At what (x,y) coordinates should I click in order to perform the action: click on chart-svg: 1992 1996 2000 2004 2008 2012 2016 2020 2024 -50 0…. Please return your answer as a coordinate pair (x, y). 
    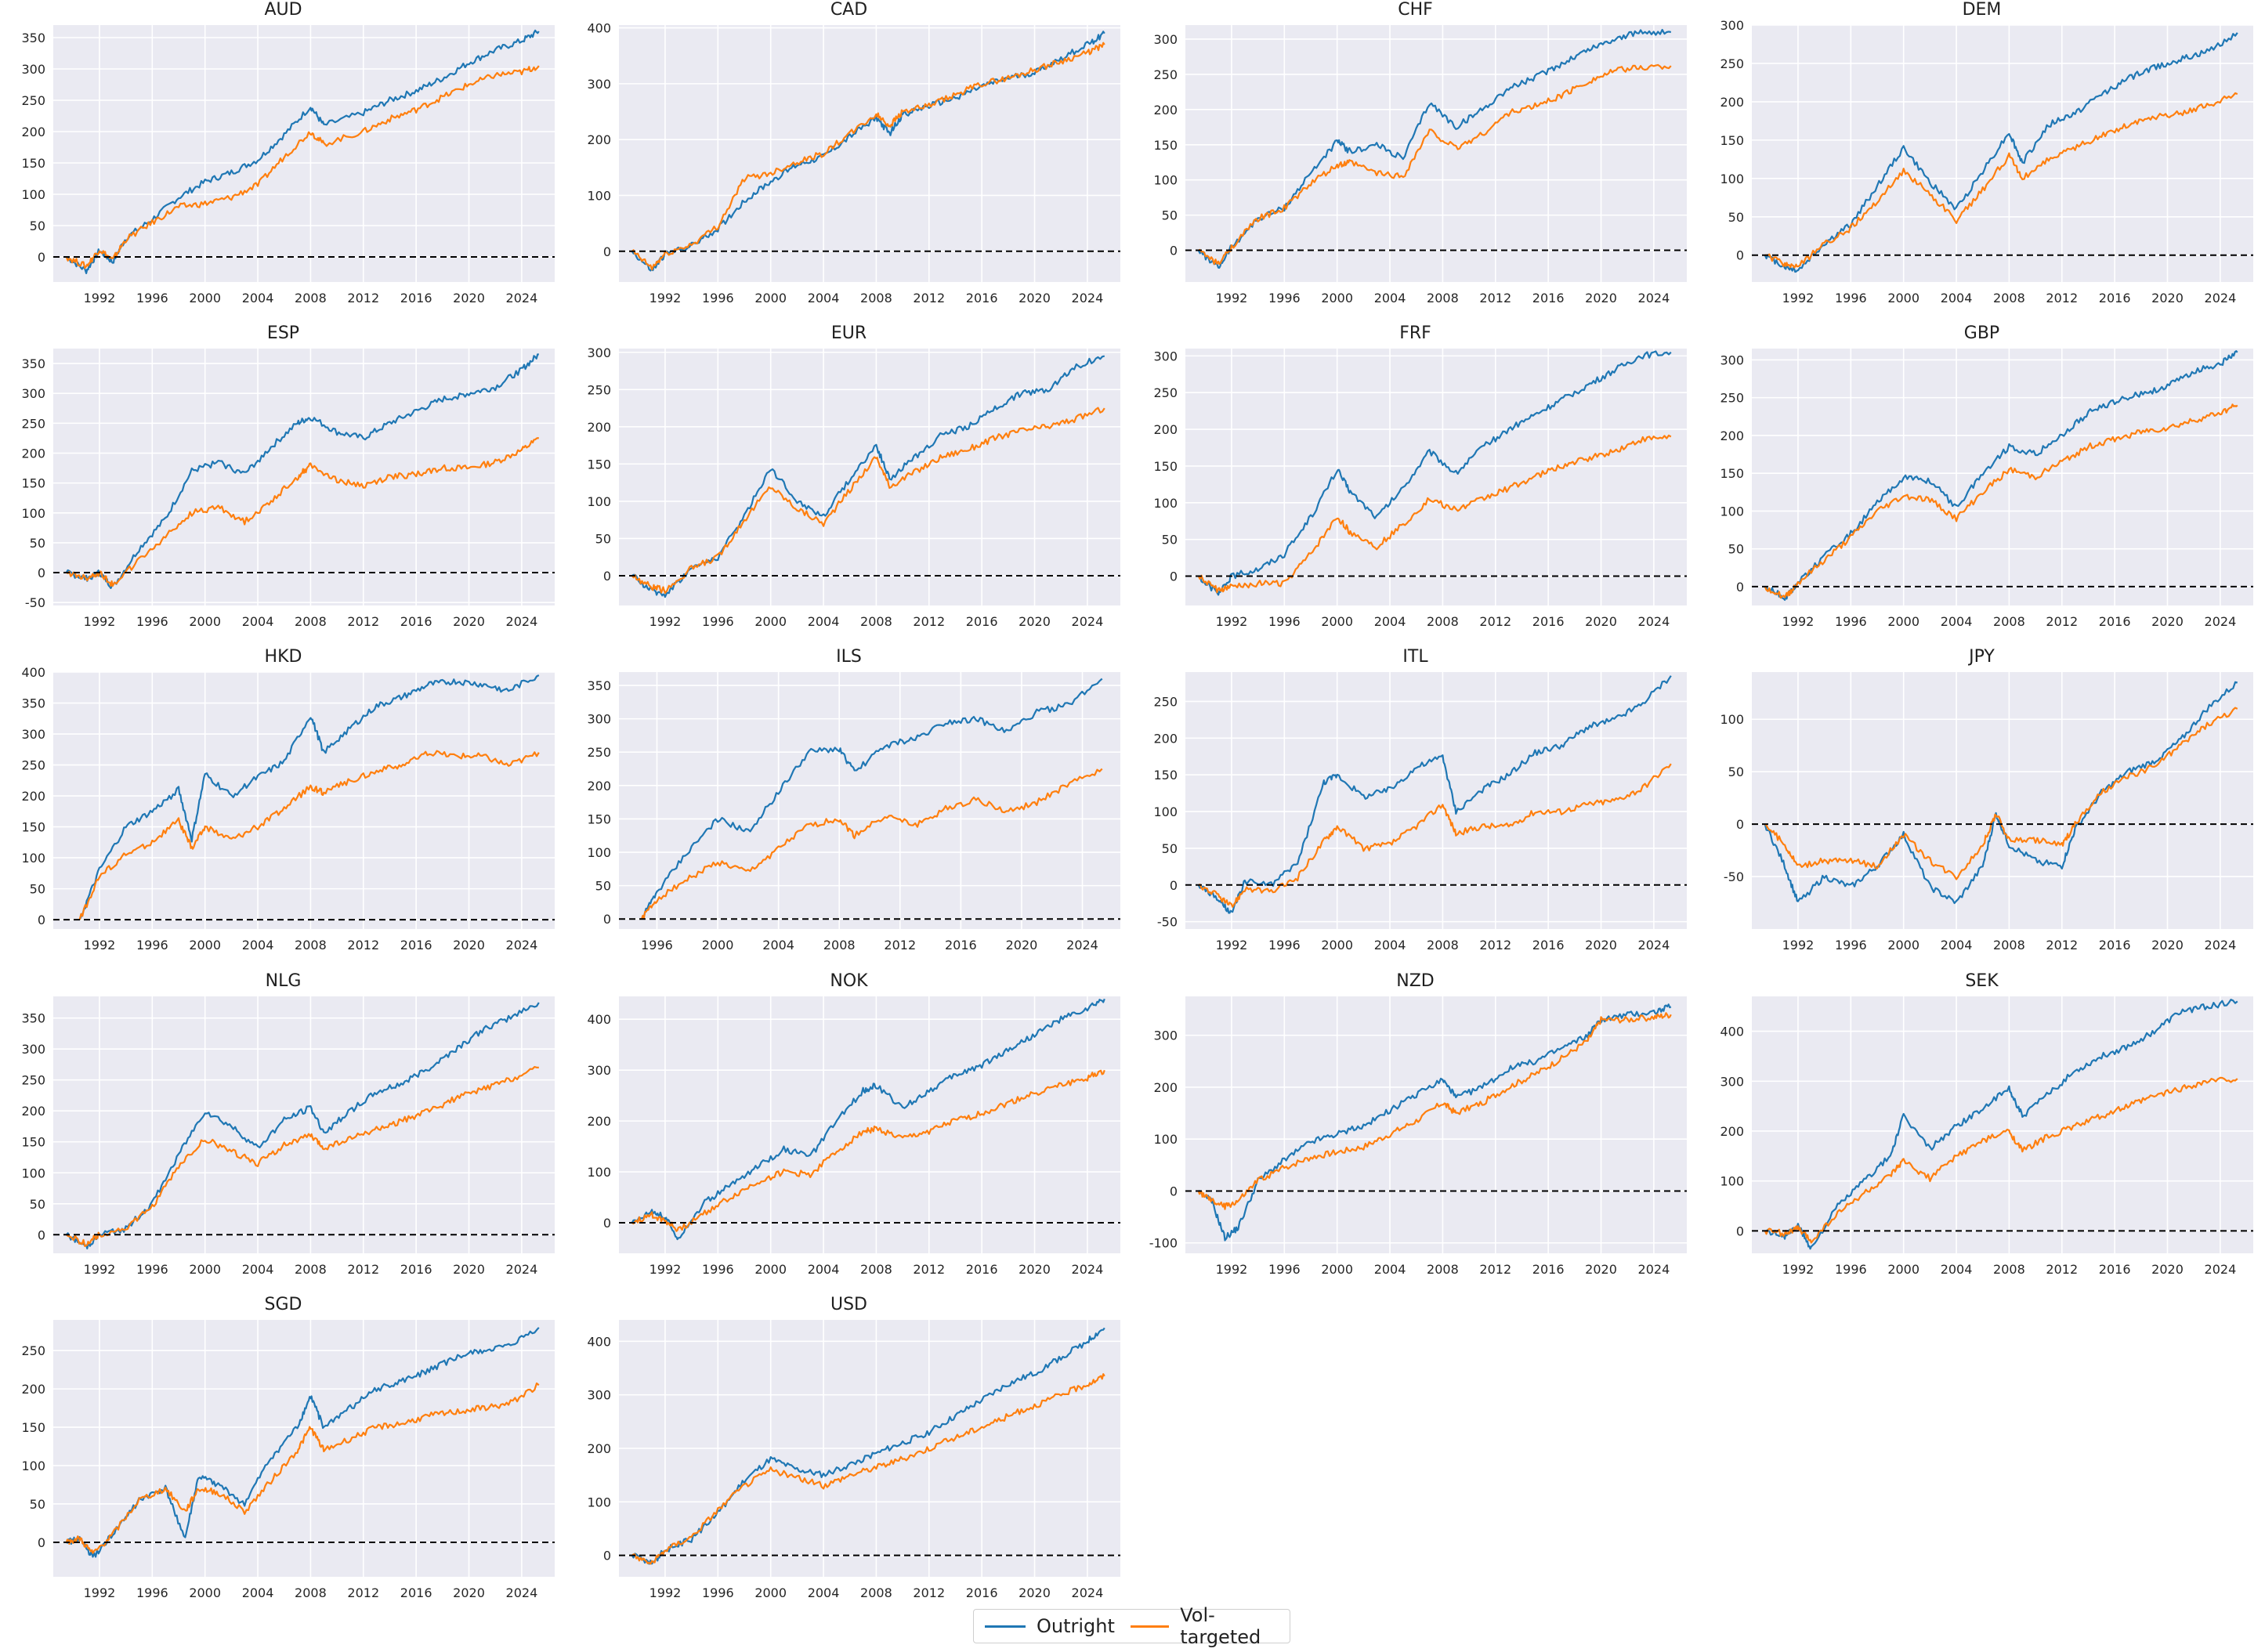
    Looking at the image, I should click on (1986, 812).